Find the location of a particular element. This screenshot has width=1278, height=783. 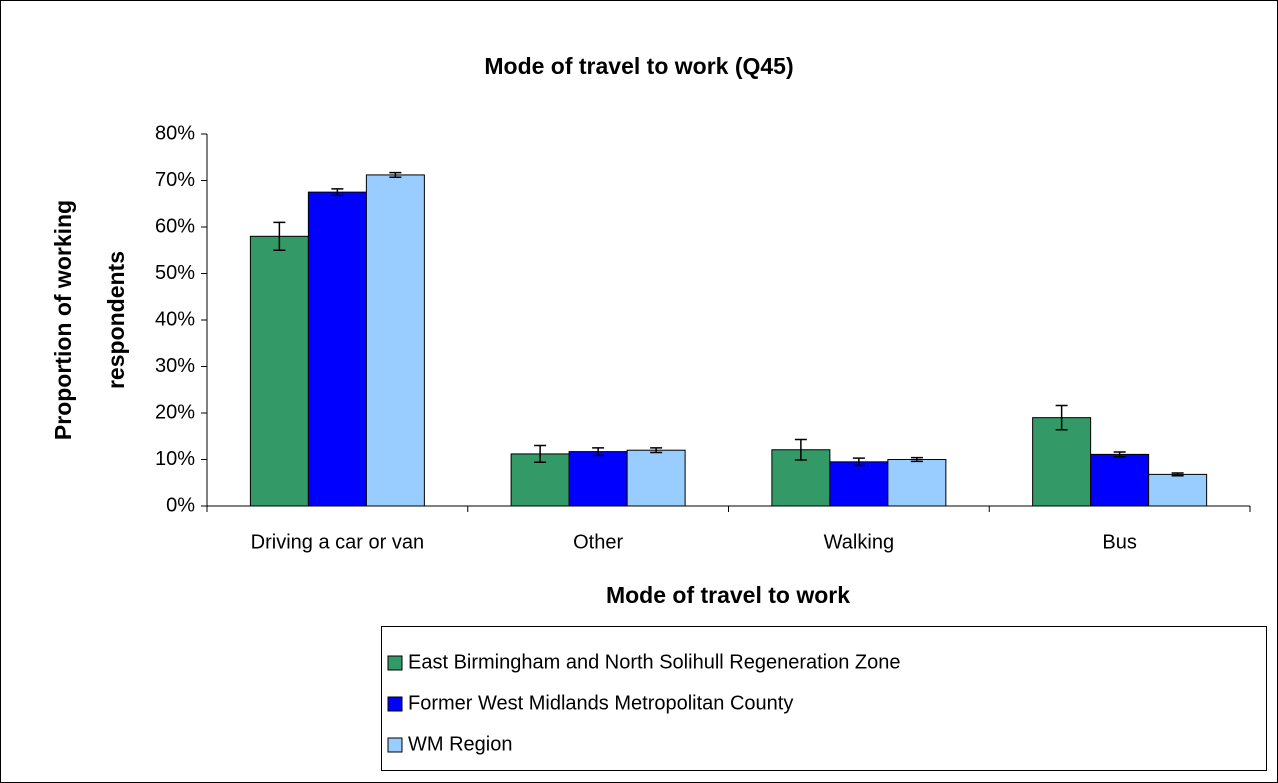

y-tick-label: 60% is located at coordinates (175, 226).